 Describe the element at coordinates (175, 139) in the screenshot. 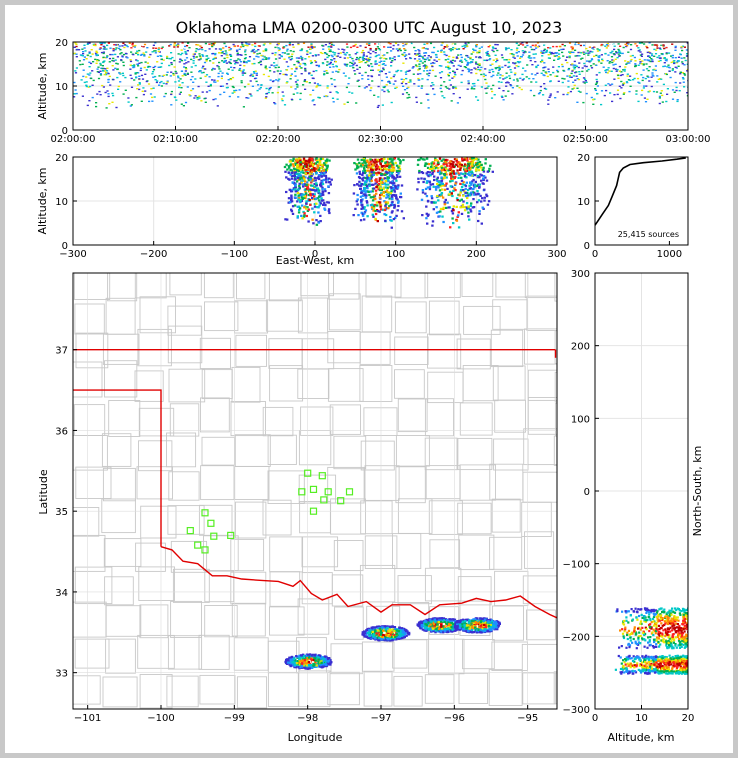

I see `time-height-x-tick-label: 02:10:00` at that location.